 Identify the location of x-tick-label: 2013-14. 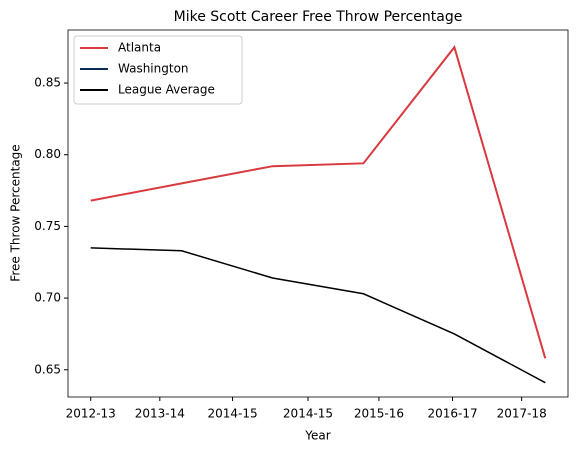
(160, 414).